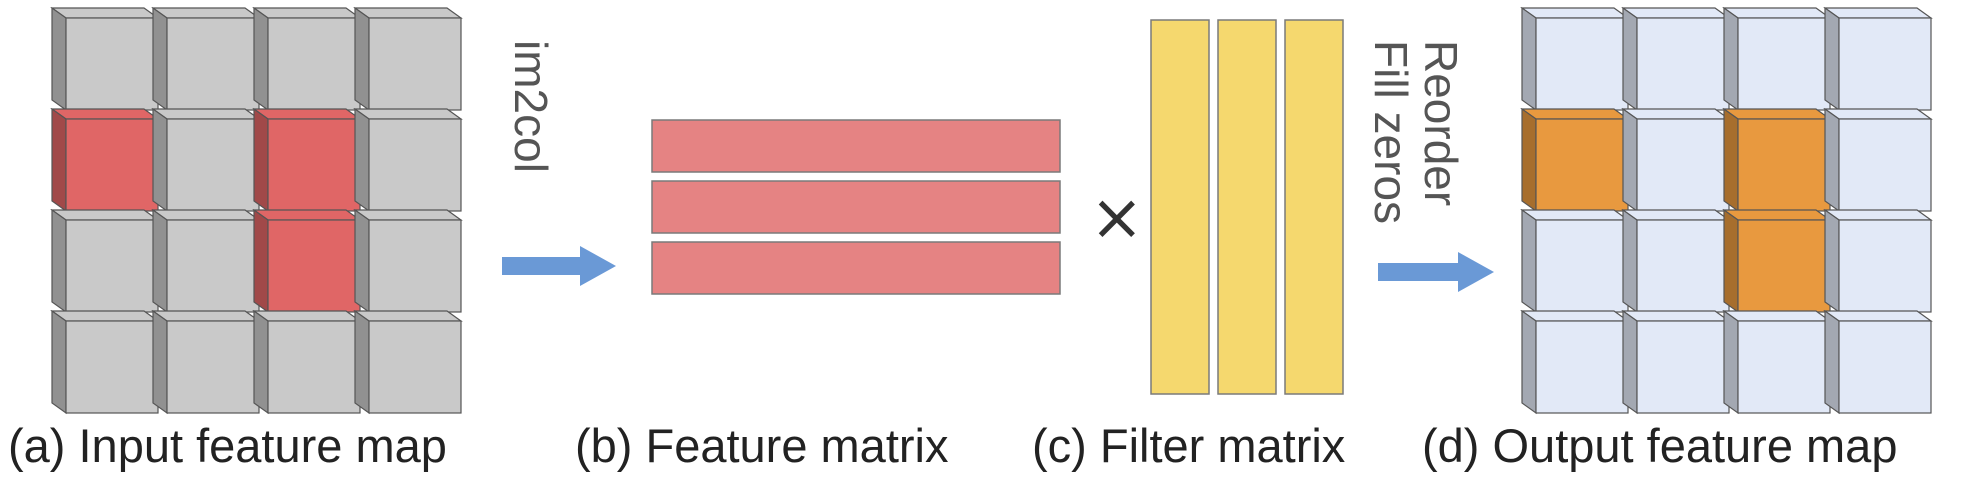 This screenshot has height=485, width=1980. I want to click on caption-feature-matrix: (b) Feature matrix, so click(762, 445).